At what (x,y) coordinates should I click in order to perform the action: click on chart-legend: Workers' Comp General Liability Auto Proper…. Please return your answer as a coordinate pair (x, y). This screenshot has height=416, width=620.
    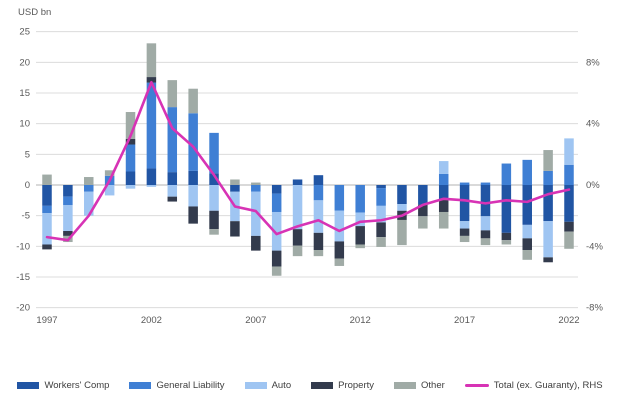
    Looking at the image, I should click on (310, 385).